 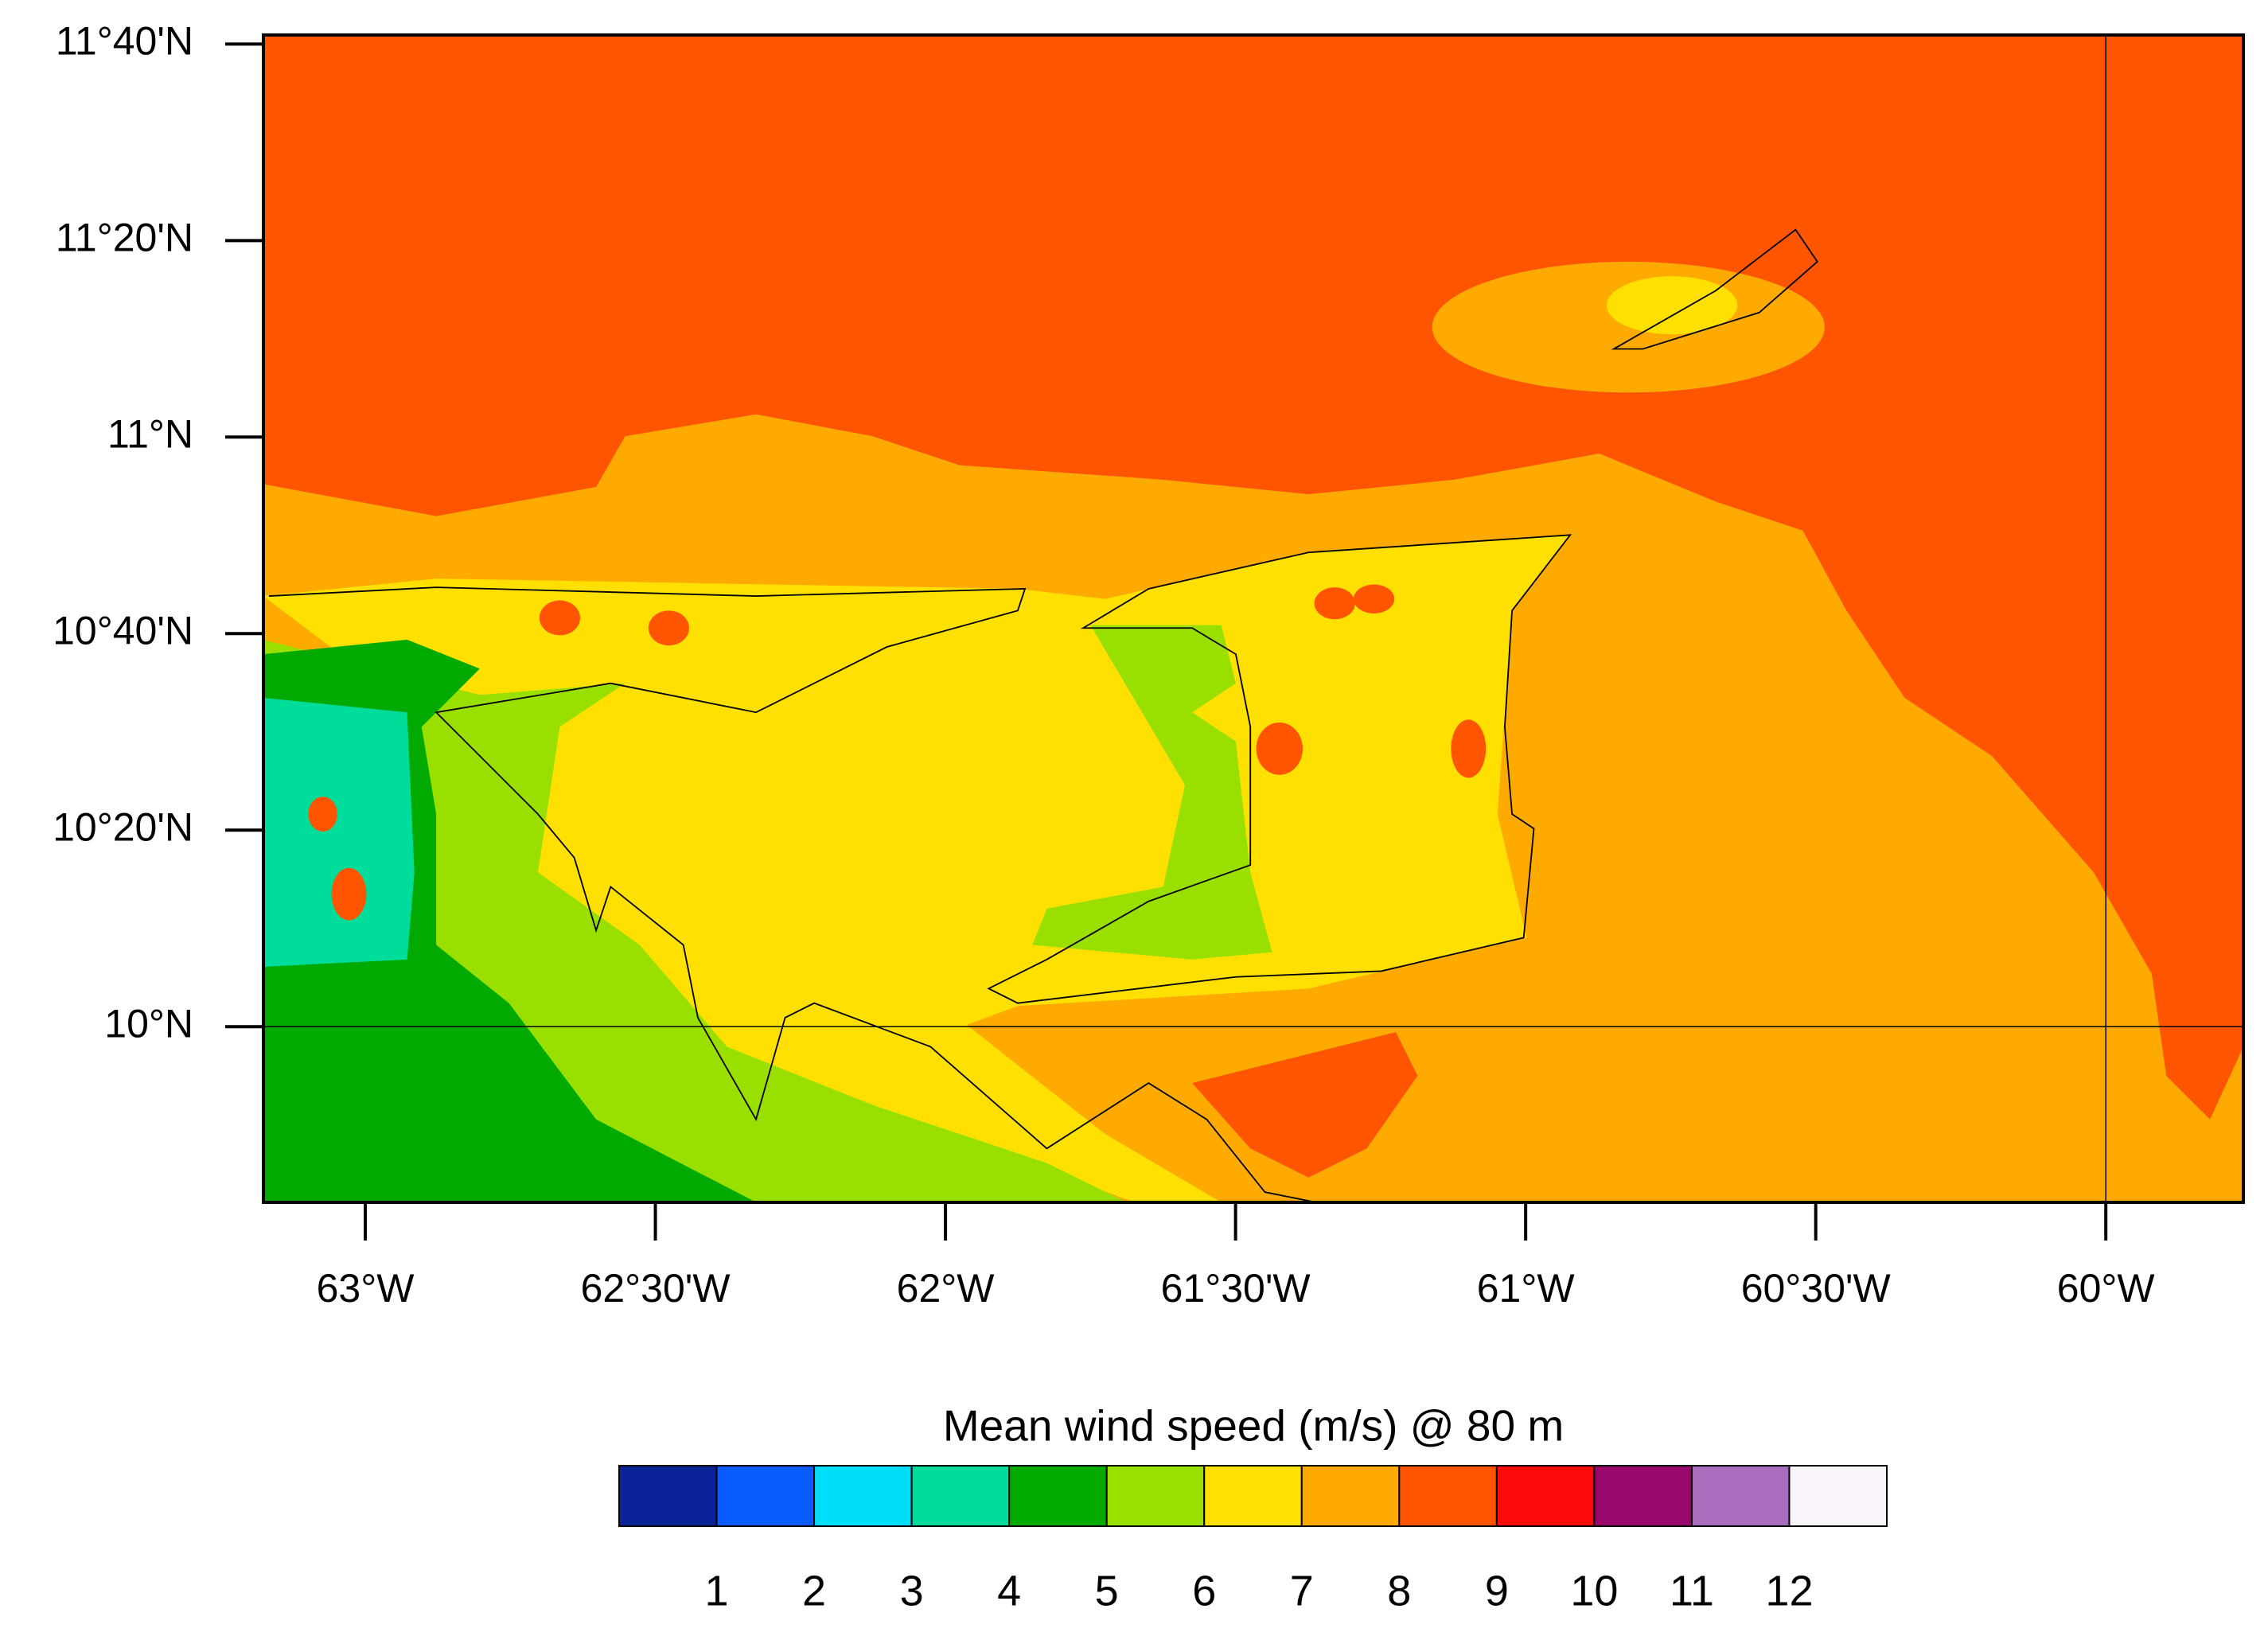 What do you see at coordinates (1816, 1288) in the screenshot?
I see `x-tick-label: 60°30'W` at bounding box center [1816, 1288].